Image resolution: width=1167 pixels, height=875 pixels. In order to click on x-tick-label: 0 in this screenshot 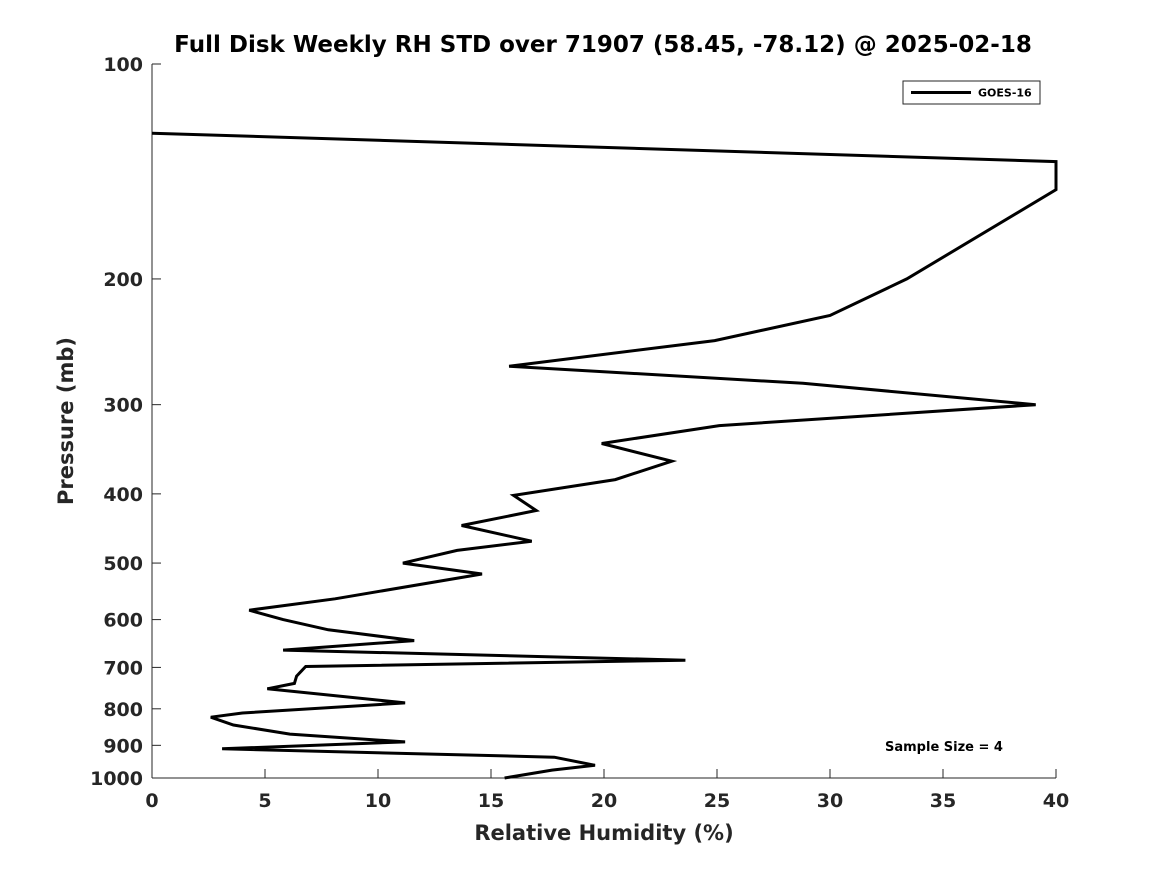, I will do `click(151, 801)`.